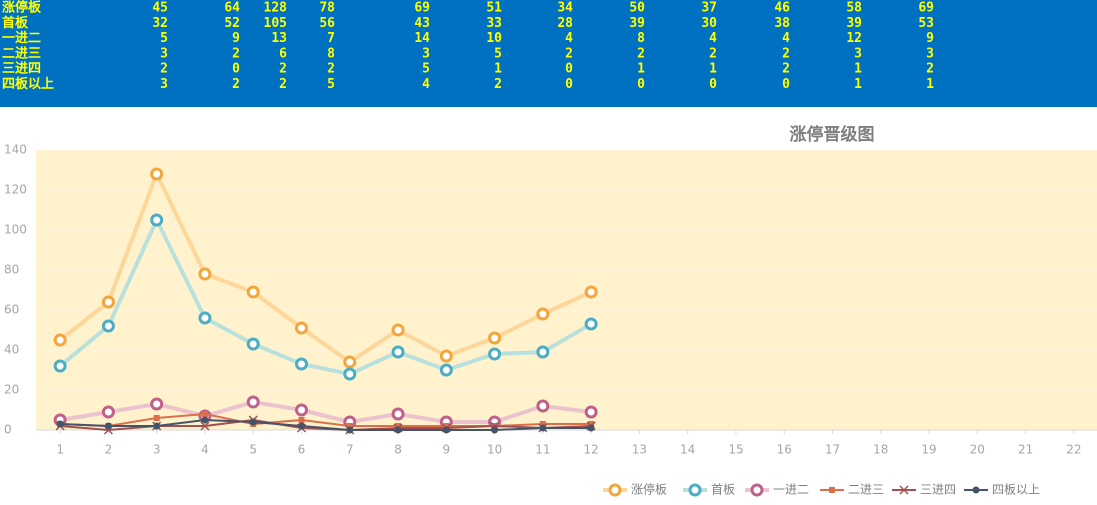 The image size is (1097, 505). Describe the element at coordinates (279, 38) in the screenshot. I see `cell: 13` at that location.